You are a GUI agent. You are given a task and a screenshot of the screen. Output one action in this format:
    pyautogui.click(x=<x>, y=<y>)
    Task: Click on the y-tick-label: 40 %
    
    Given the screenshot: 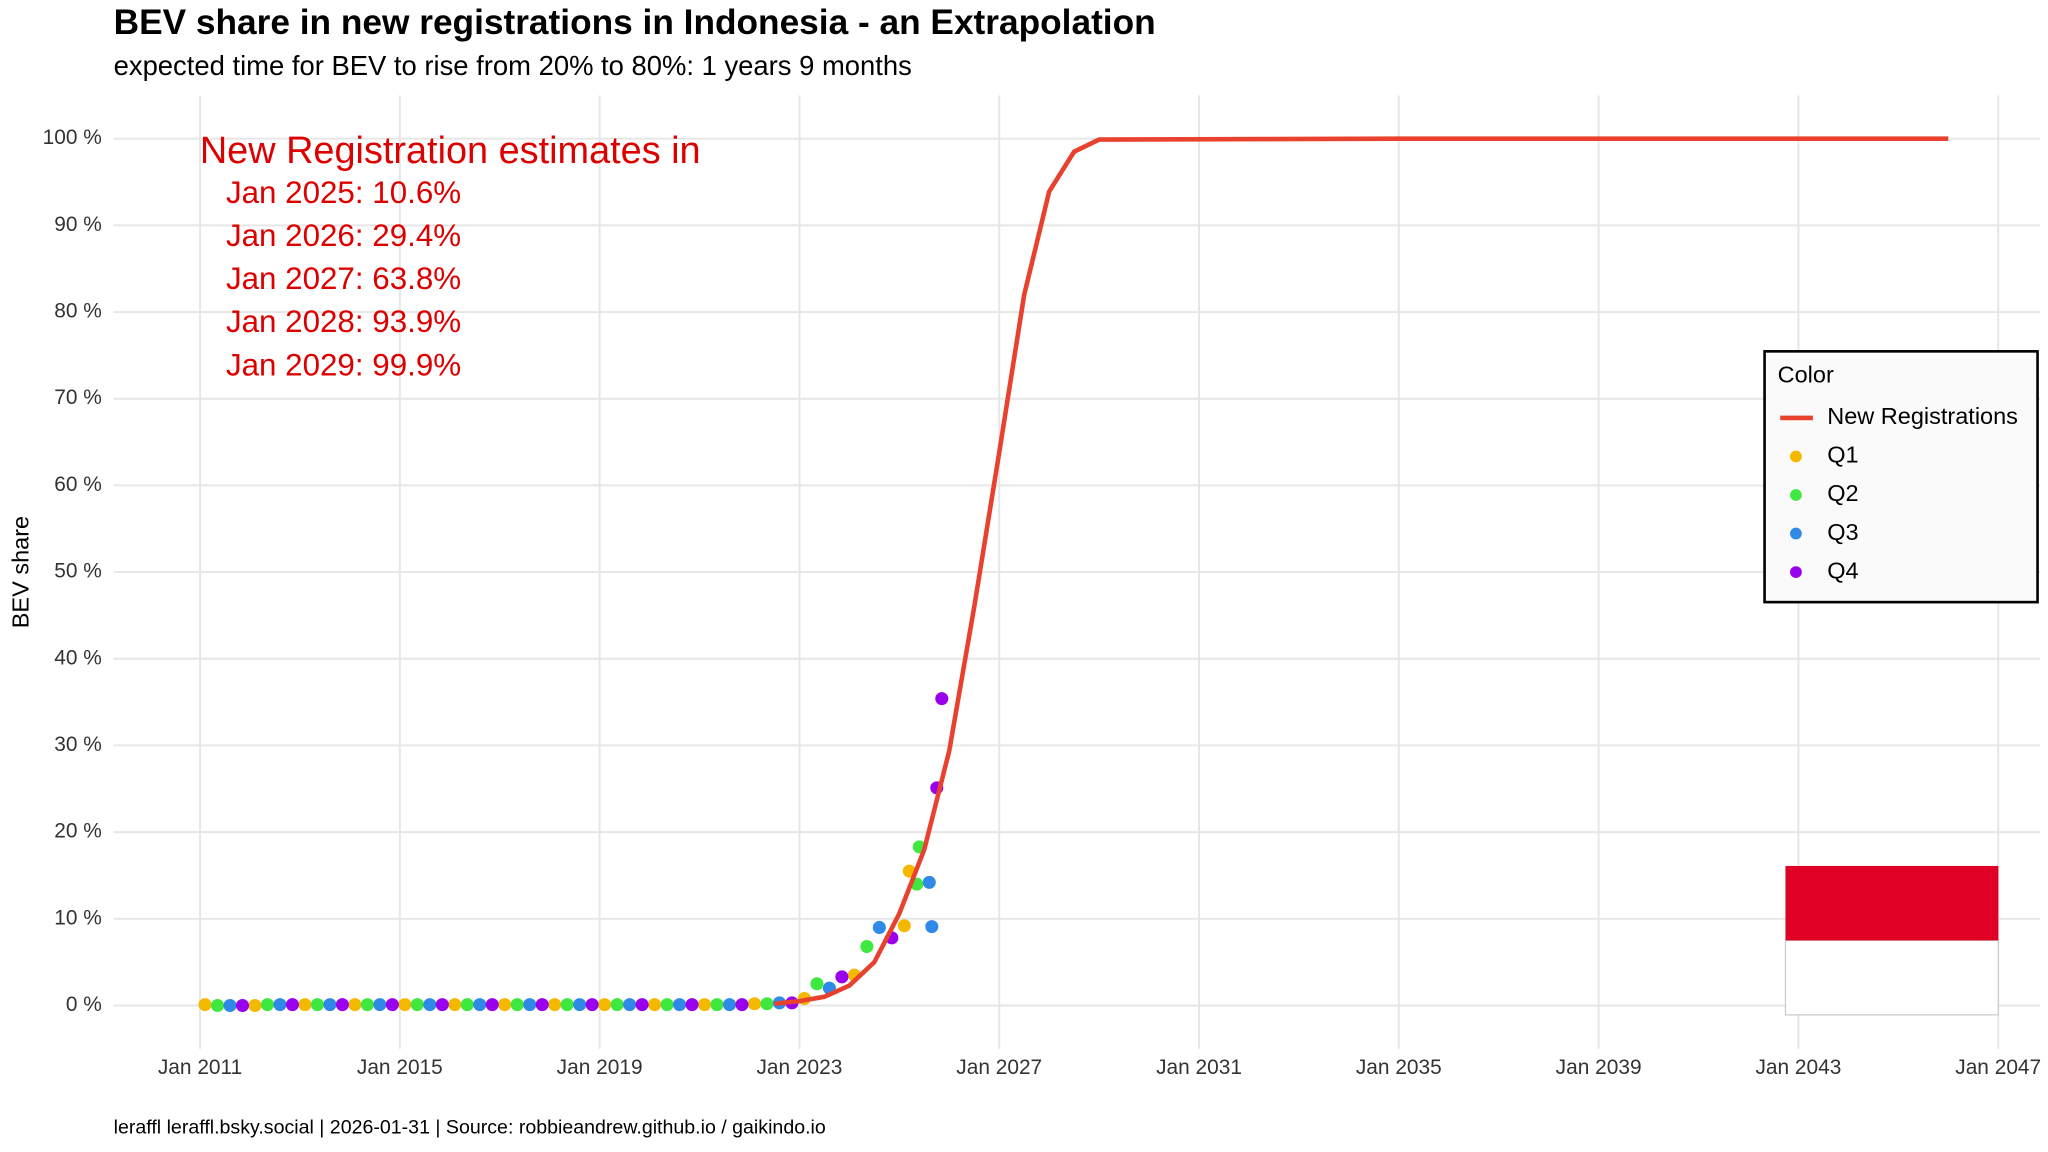 What is the action you would take?
    pyautogui.click(x=78, y=657)
    